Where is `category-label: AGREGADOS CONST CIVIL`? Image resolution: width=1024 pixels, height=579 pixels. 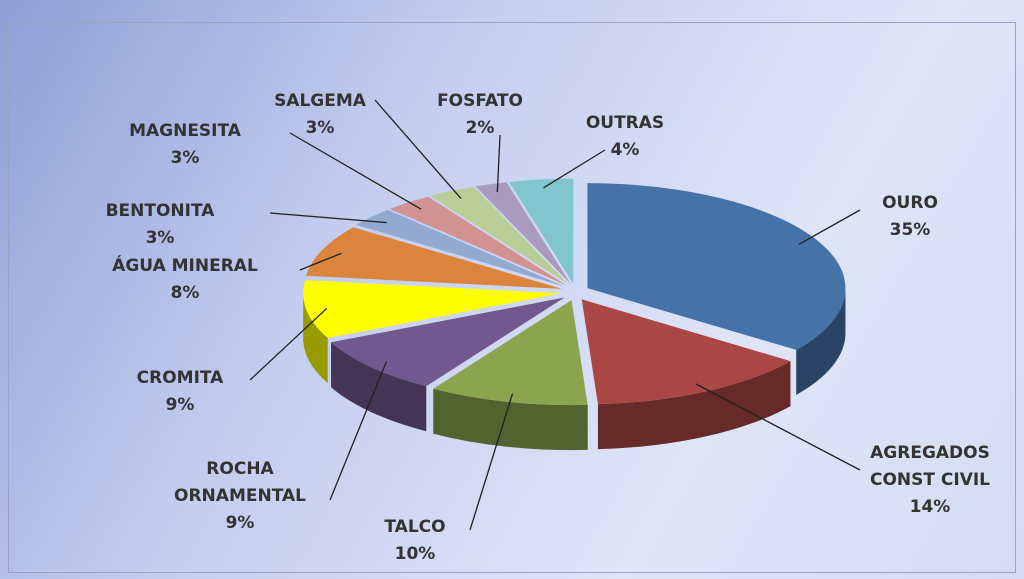 category-label: AGREGADOS CONST CIVIL is located at coordinates (930, 466).